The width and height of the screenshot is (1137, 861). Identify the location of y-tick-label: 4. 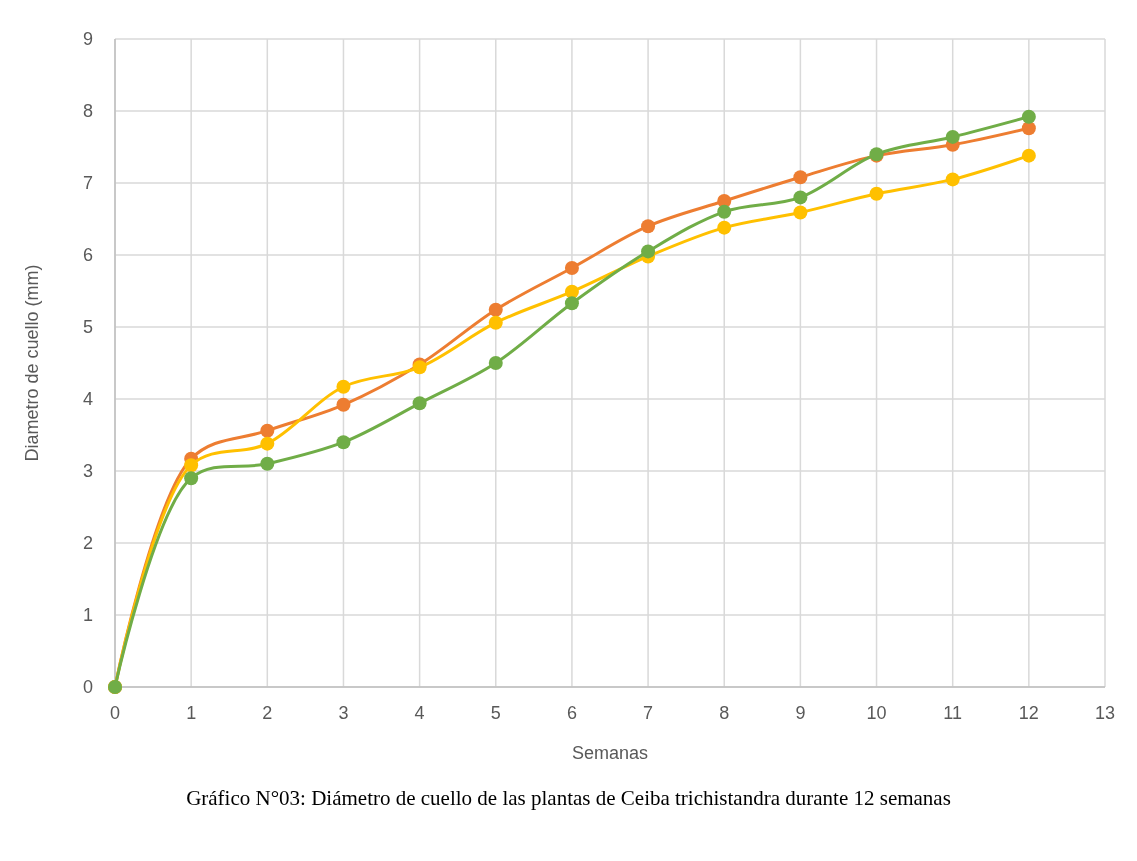
(87, 399).